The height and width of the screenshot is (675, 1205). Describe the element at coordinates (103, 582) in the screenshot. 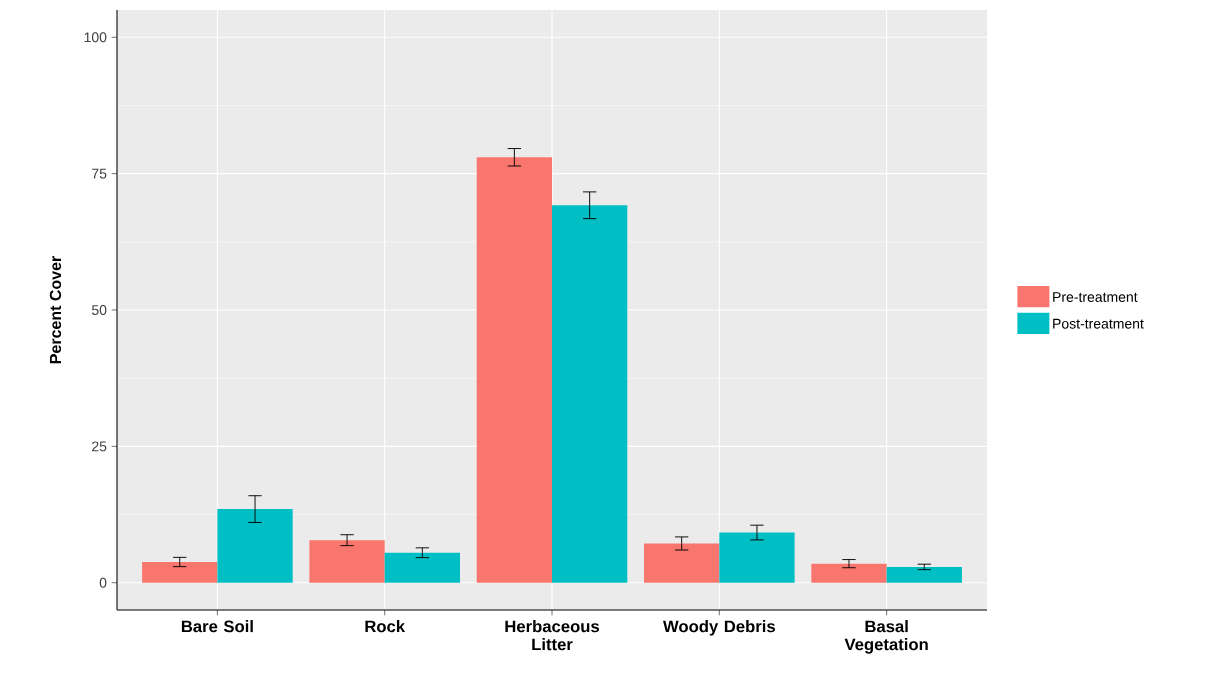

I see `y-tick-label: 0` at that location.